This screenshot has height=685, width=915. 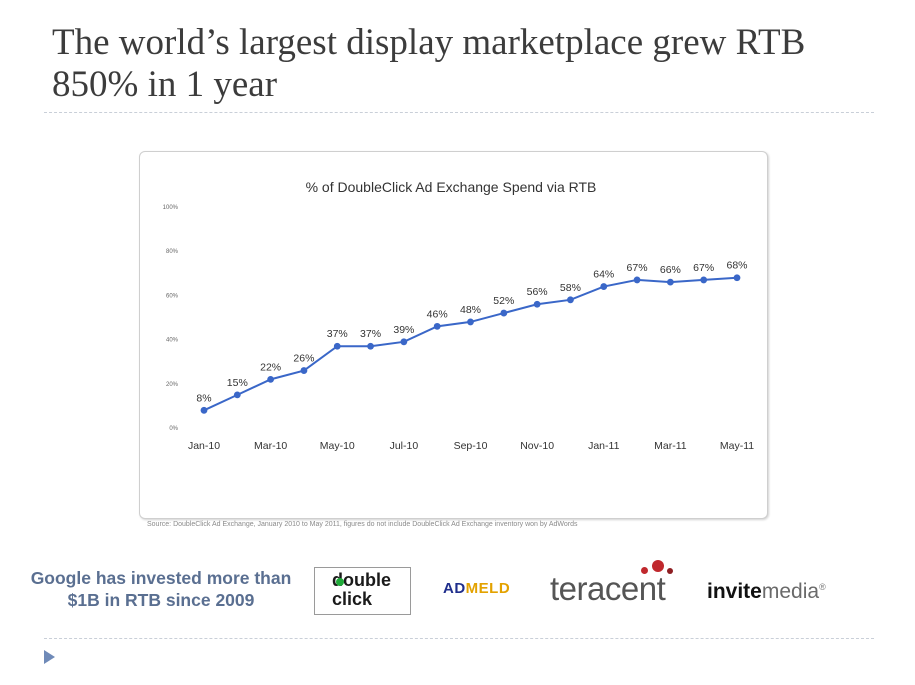 I want to click on bottom-divider, so click(x=459, y=638).